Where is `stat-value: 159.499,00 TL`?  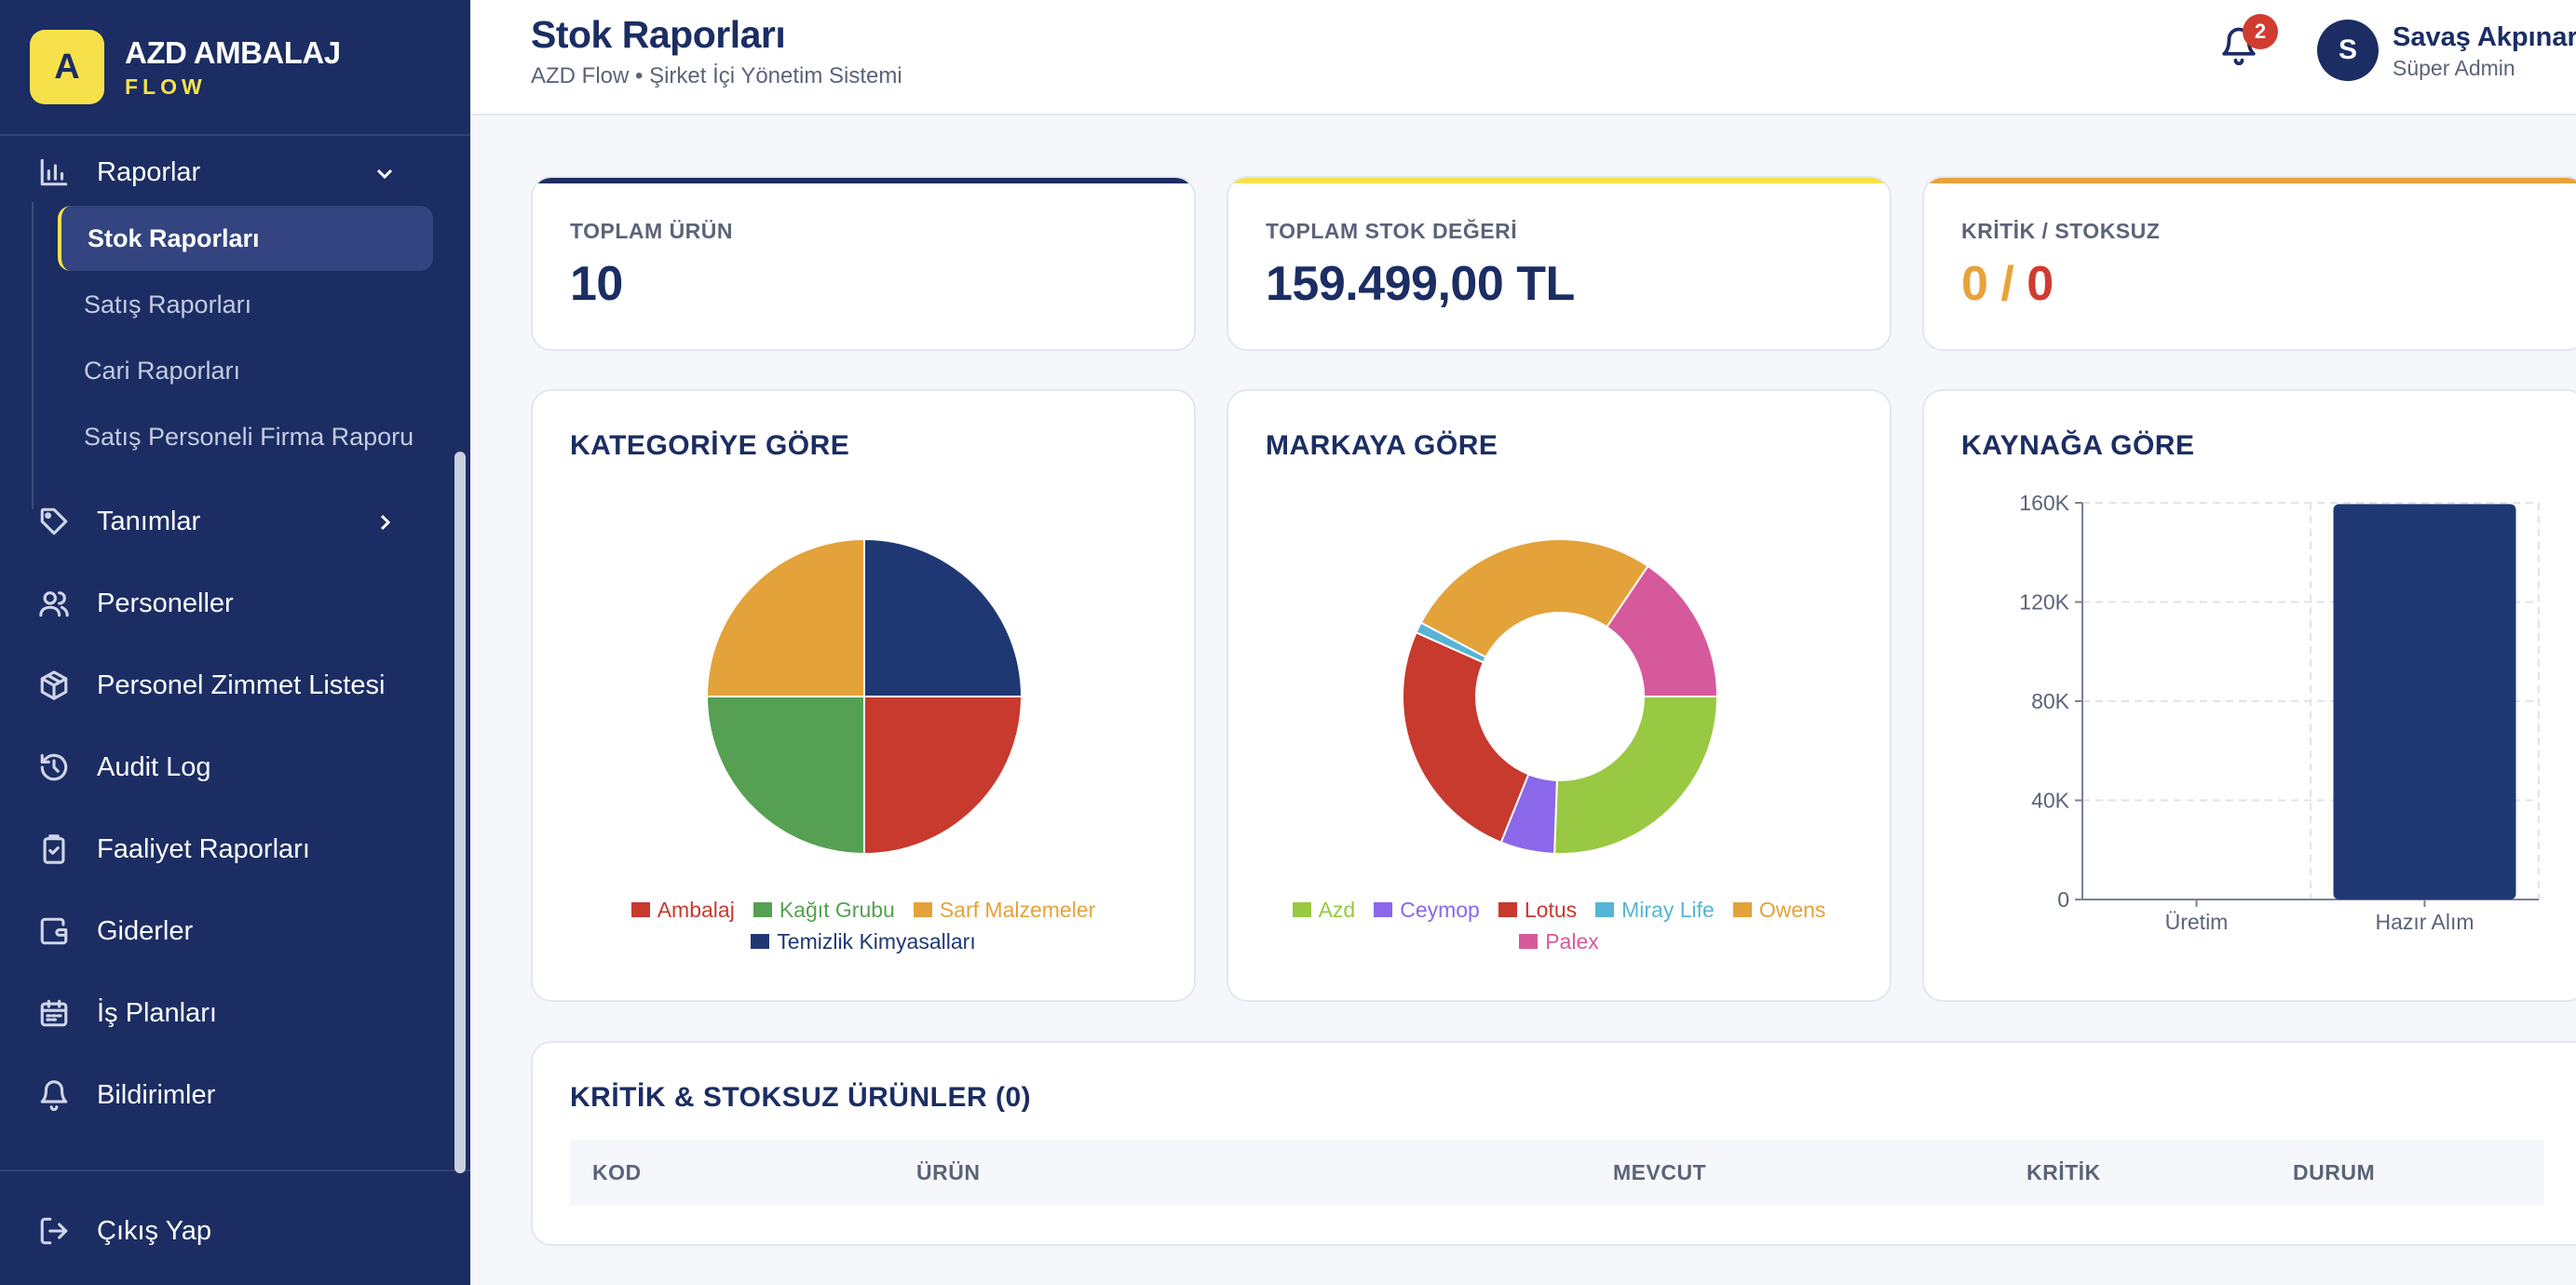
stat-value: 159.499,00 TL is located at coordinates (1420, 284).